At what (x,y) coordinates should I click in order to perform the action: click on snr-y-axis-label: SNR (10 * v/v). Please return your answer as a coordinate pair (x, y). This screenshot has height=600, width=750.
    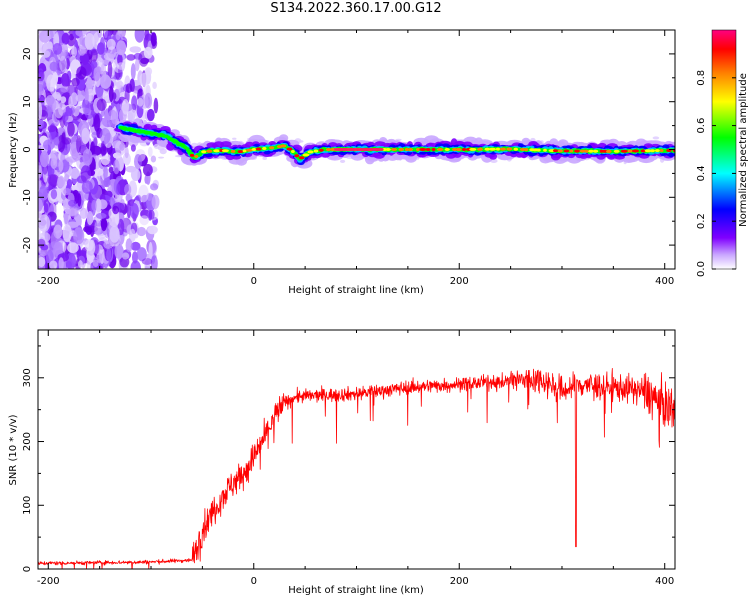
    Looking at the image, I should click on (13, 449).